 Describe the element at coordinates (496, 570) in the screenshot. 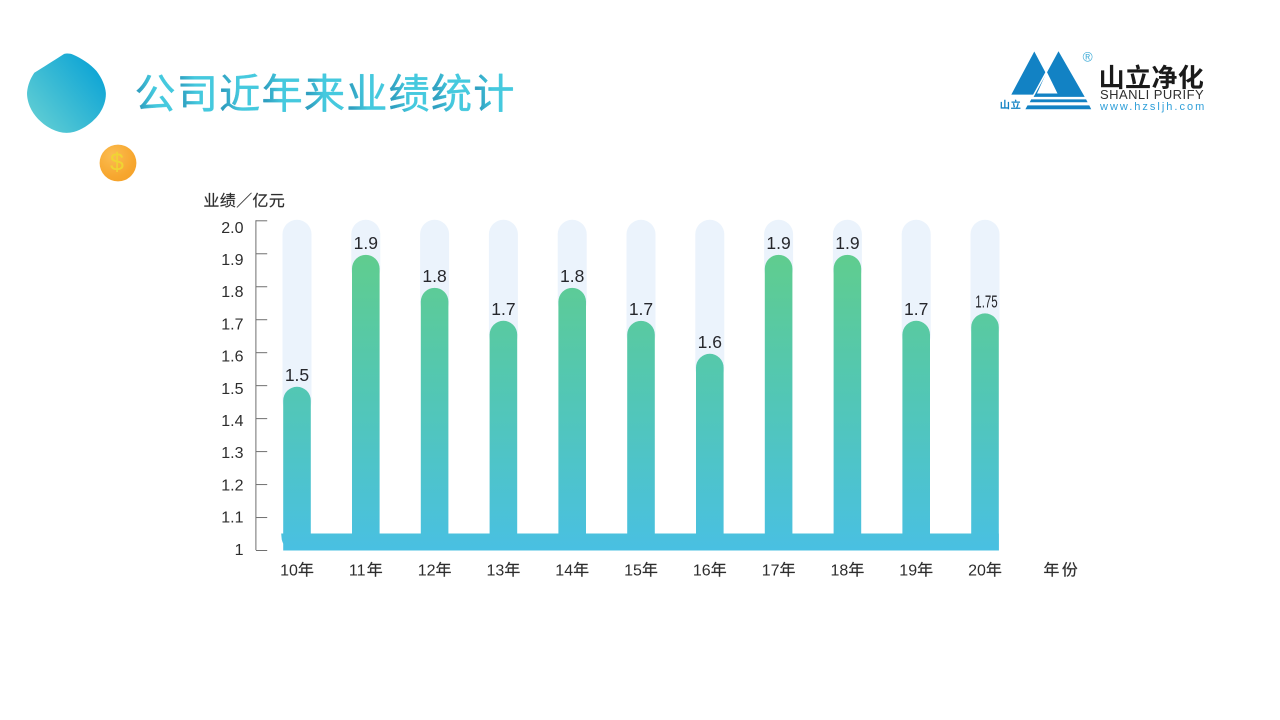

I see `svg-text: 13` at that location.